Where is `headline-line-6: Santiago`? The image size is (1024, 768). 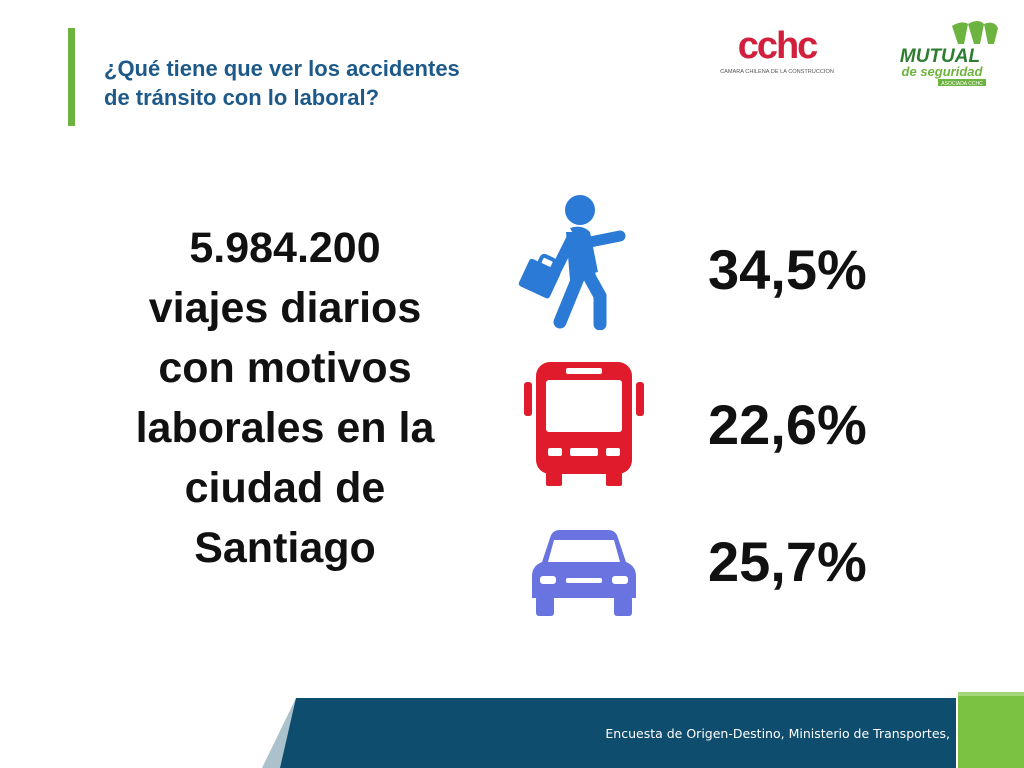
headline-line-6: Santiago is located at coordinates (285, 548).